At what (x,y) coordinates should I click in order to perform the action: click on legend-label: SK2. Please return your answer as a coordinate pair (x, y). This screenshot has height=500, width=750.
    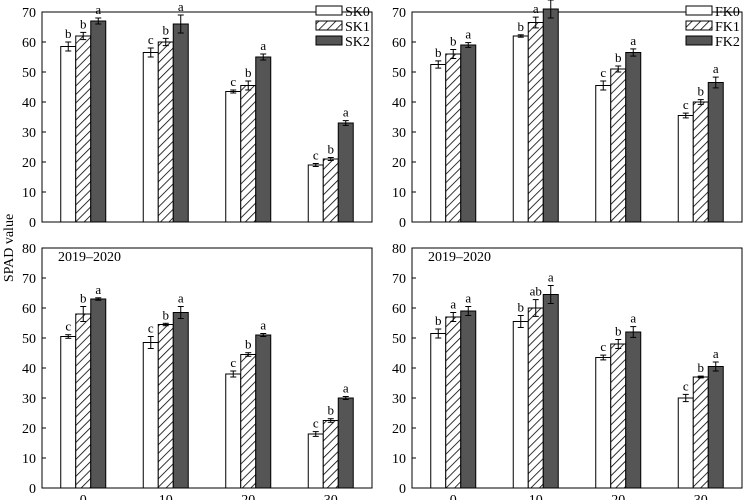
    Looking at the image, I should click on (357, 42).